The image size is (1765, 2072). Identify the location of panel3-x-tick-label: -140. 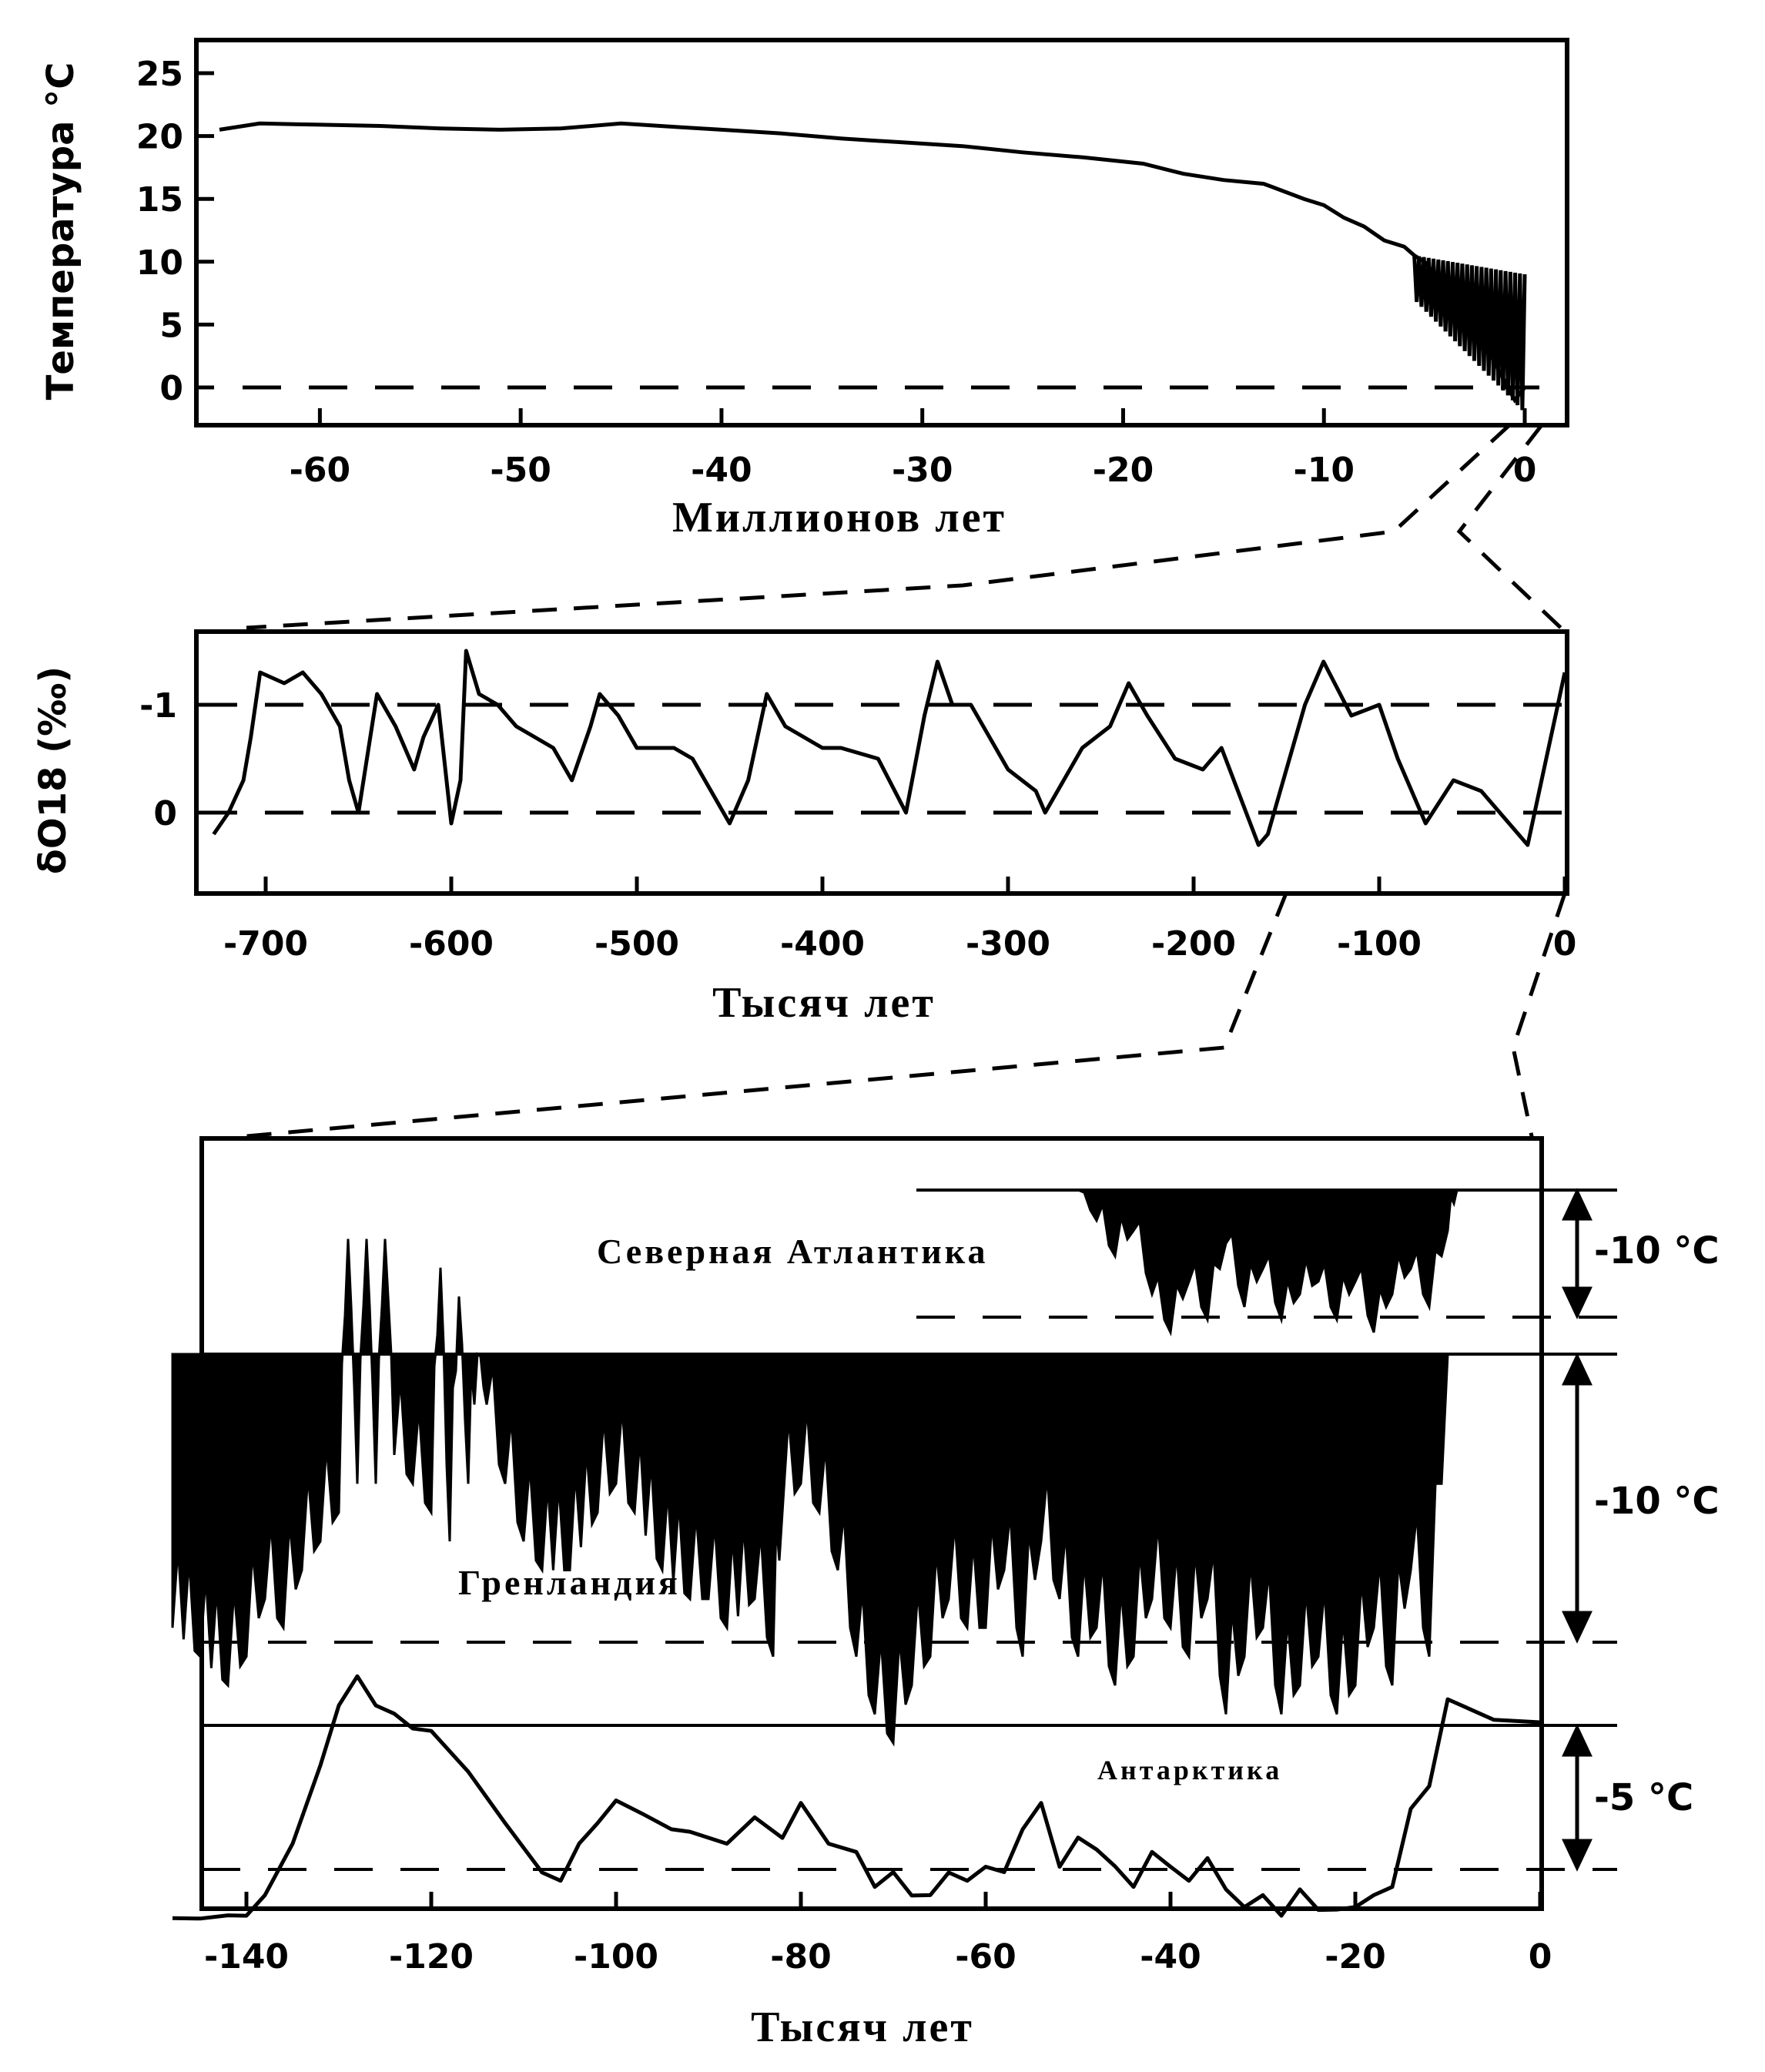
(246, 1956).